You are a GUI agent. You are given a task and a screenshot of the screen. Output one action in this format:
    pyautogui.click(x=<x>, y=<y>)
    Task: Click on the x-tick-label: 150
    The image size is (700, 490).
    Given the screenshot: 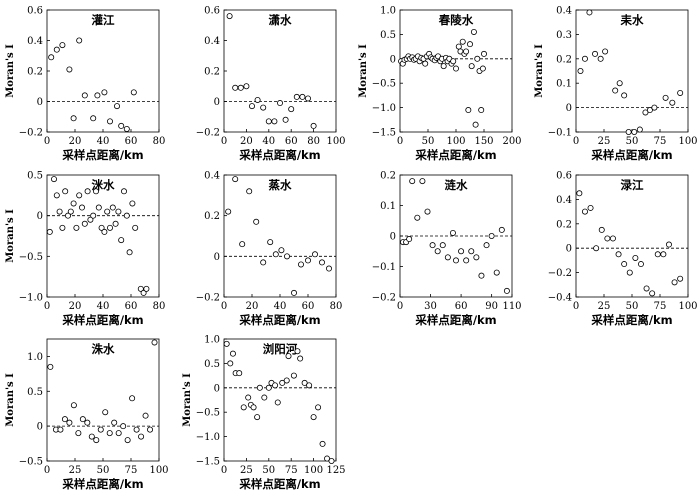 What is the action you would take?
    pyautogui.click(x=483, y=141)
    